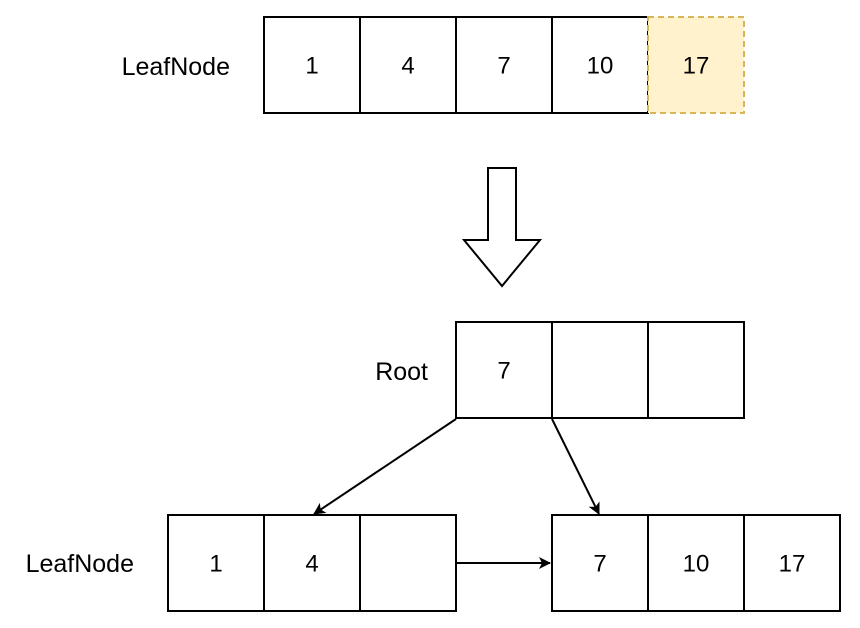 This screenshot has height=628, width=860. What do you see at coordinates (696, 370) in the screenshot?
I see `root-cell-3-box` at bounding box center [696, 370].